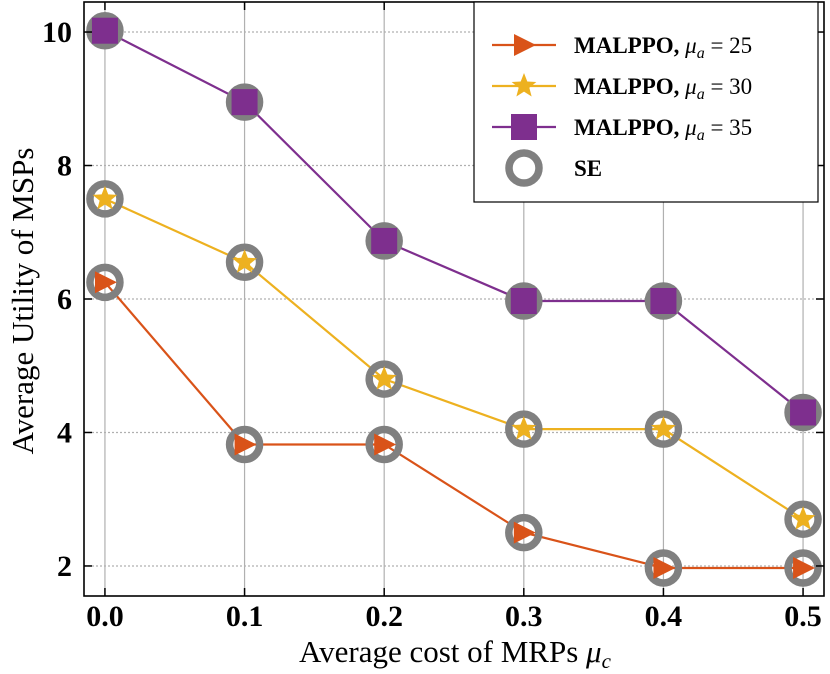  I want to click on y-tick-label: 6, so click(64, 299).